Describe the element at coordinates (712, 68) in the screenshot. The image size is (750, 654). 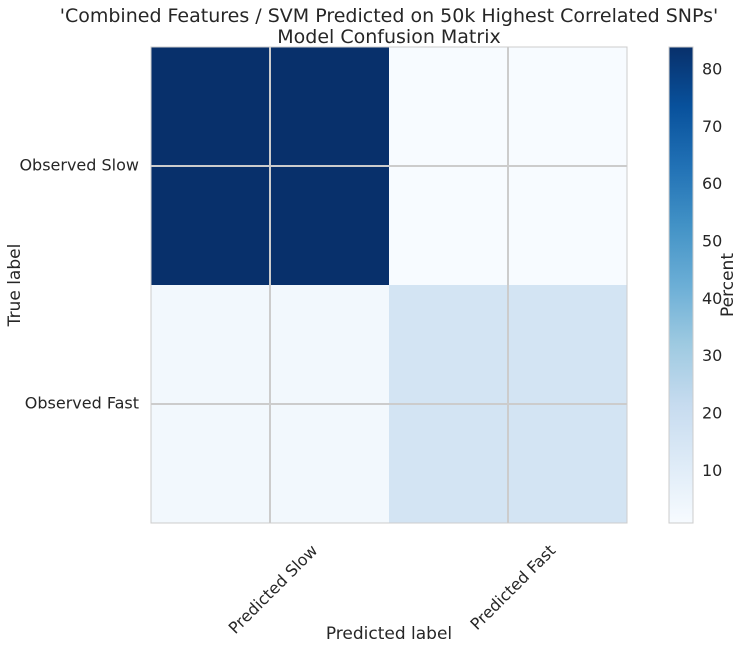
I see `colorbar-tick-label: 80` at that location.